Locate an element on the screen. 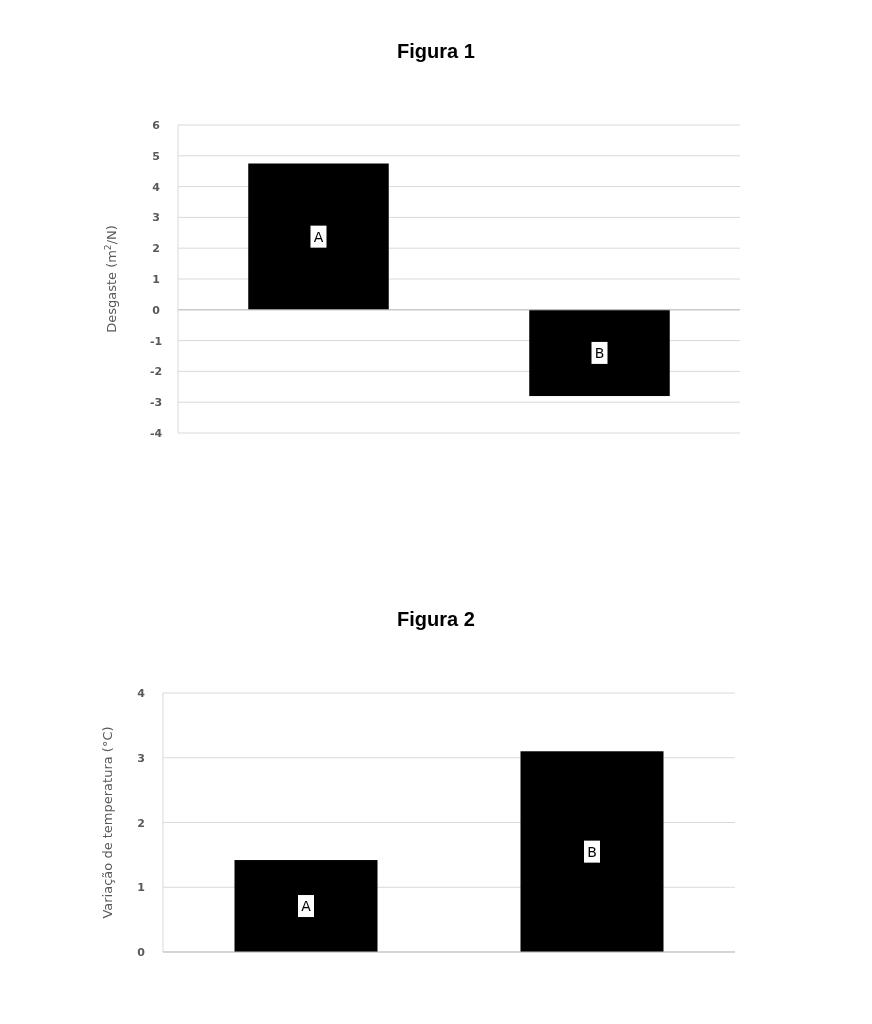 The height and width of the screenshot is (1024, 872). y-tick-label: 5 is located at coordinates (156, 156).